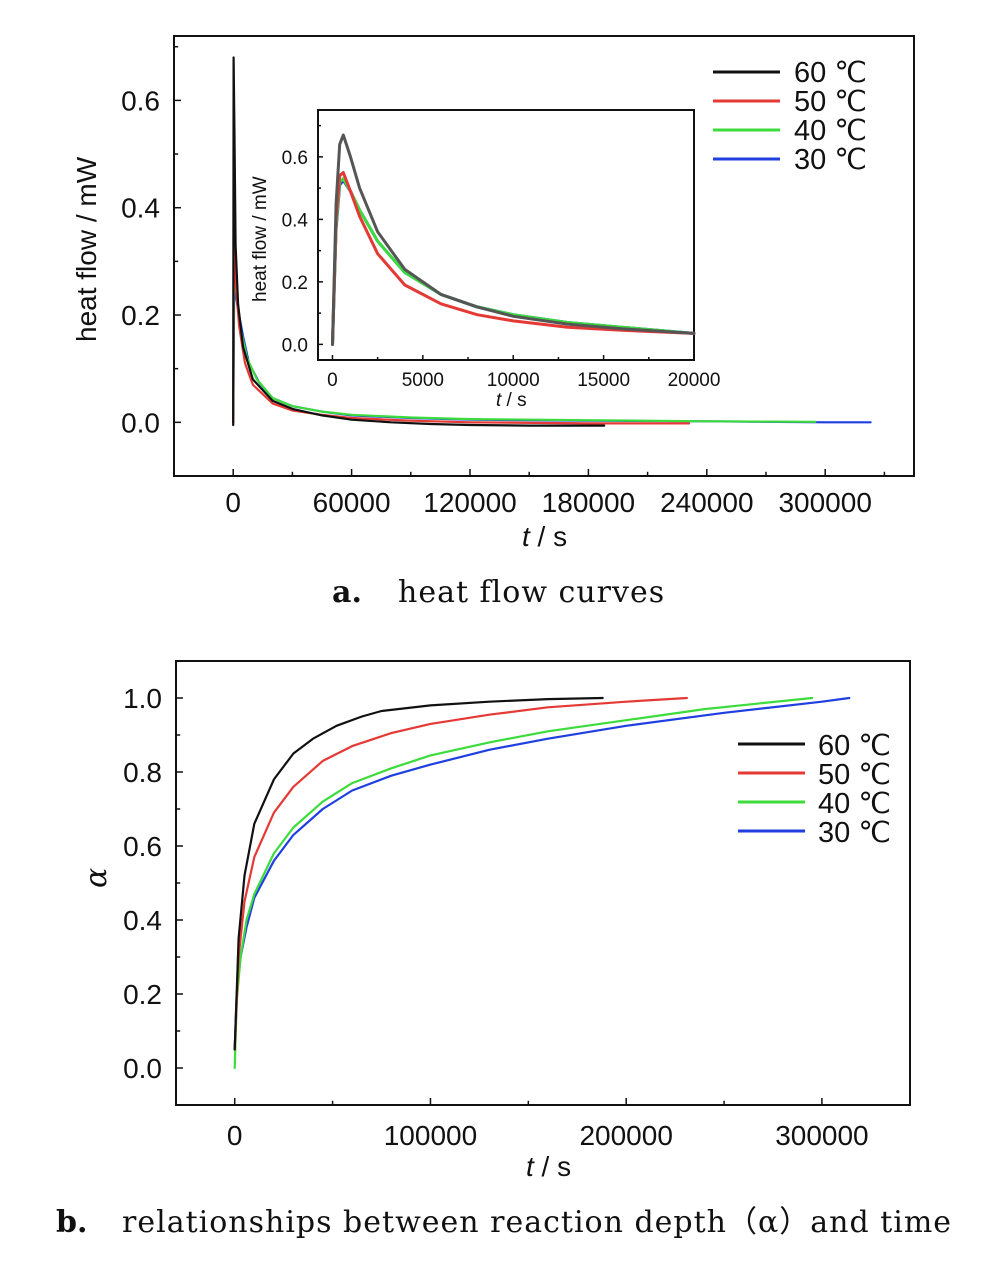  I want to click on caption-b-letter: b., so click(71, 1222).